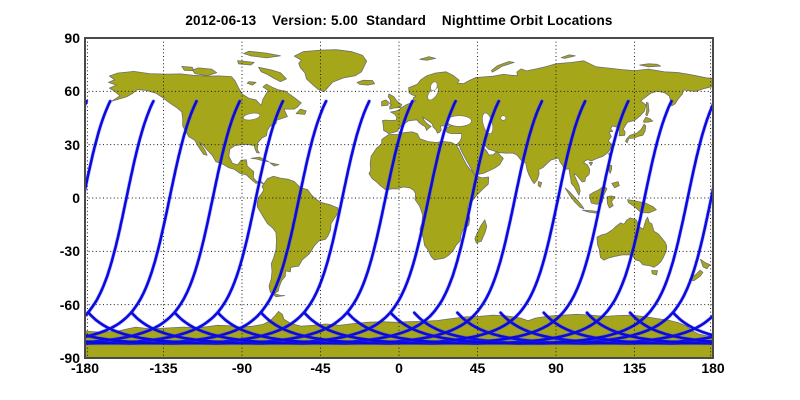 This screenshot has height=400, width=800. What do you see at coordinates (205, 128) in the screenshot?
I see `land-north-america` at bounding box center [205, 128].